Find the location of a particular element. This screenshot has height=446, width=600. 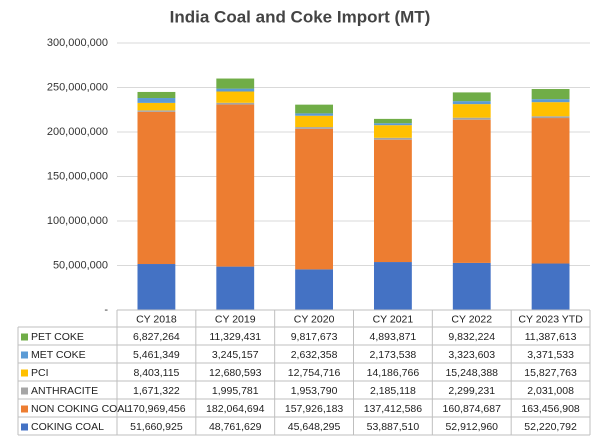

table-value: 48,761,629 is located at coordinates (235, 427).